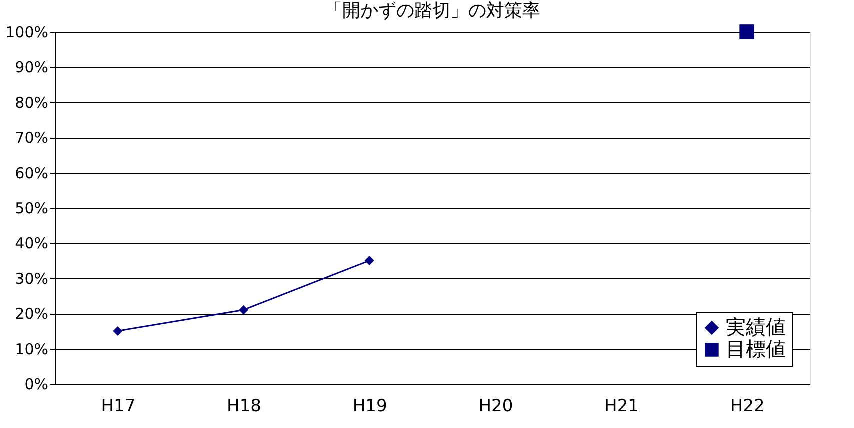 This screenshot has height=428, width=854. What do you see at coordinates (747, 406) in the screenshot?
I see `x-tick-label: H22` at bounding box center [747, 406].